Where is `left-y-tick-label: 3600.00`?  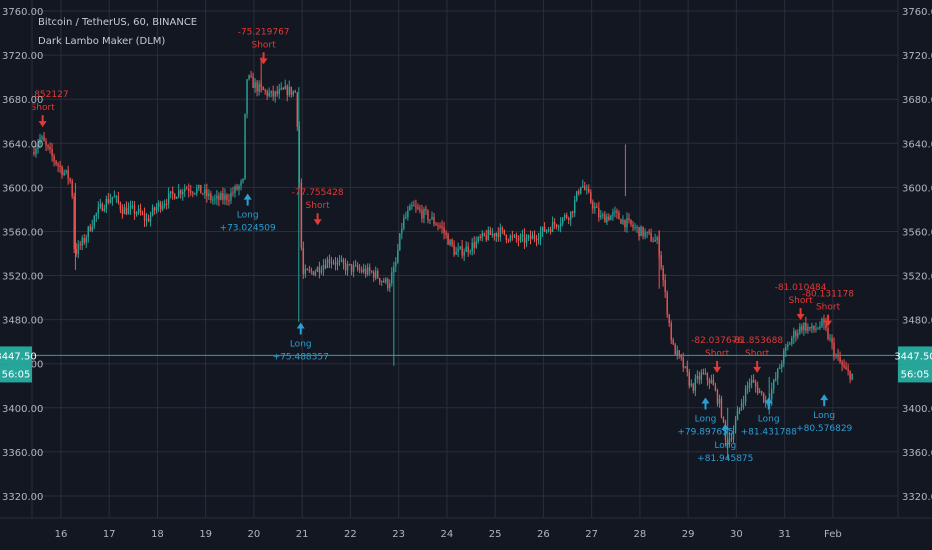
left-y-tick-label: 3600.00 is located at coordinates (22, 188).